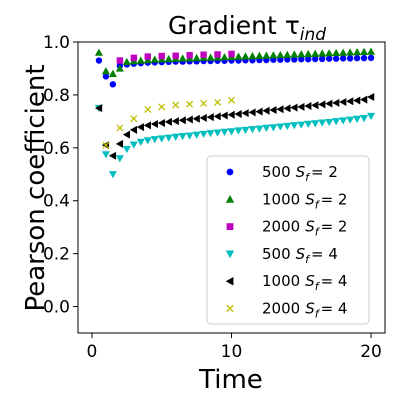 This screenshot has width=407, height=407. What do you see at coordinates (371, 352) in the screenshot?
I see `x-tick-label: 20` at bounding box center [371, 352].